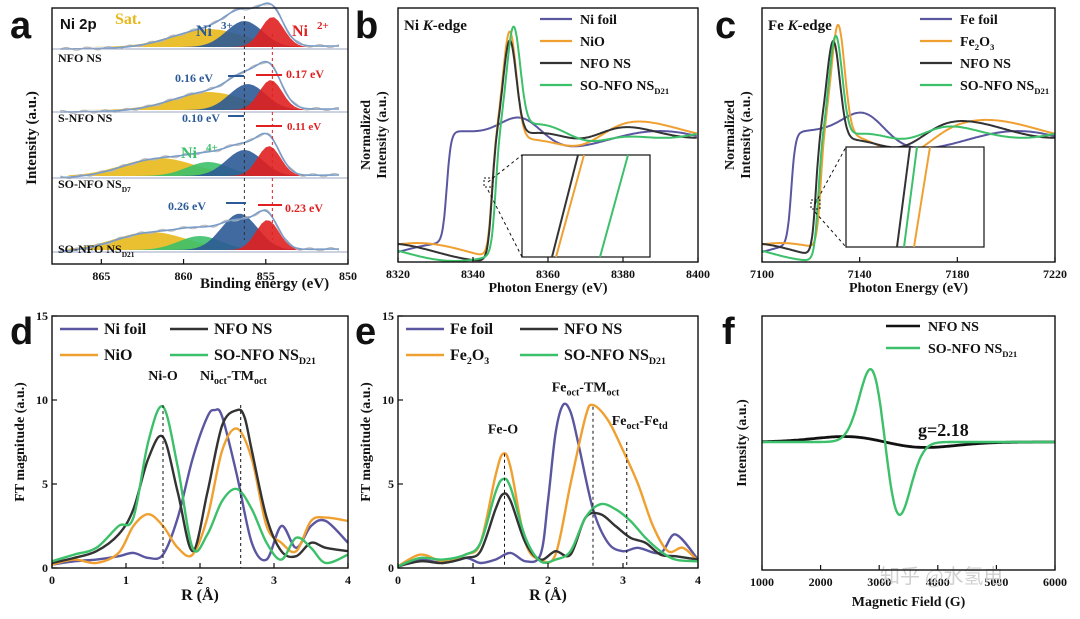 The image size is (1080, 619). Describe the element at coordinates (985, 64) in the screenshot. I see `panel-c-legend-label: NFO NS` at that location.